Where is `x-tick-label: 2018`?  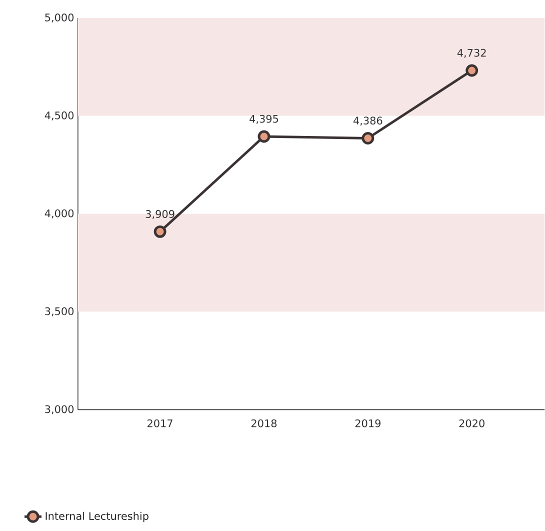
x-tick-label: 2018 is located at coordinates (264, 424).